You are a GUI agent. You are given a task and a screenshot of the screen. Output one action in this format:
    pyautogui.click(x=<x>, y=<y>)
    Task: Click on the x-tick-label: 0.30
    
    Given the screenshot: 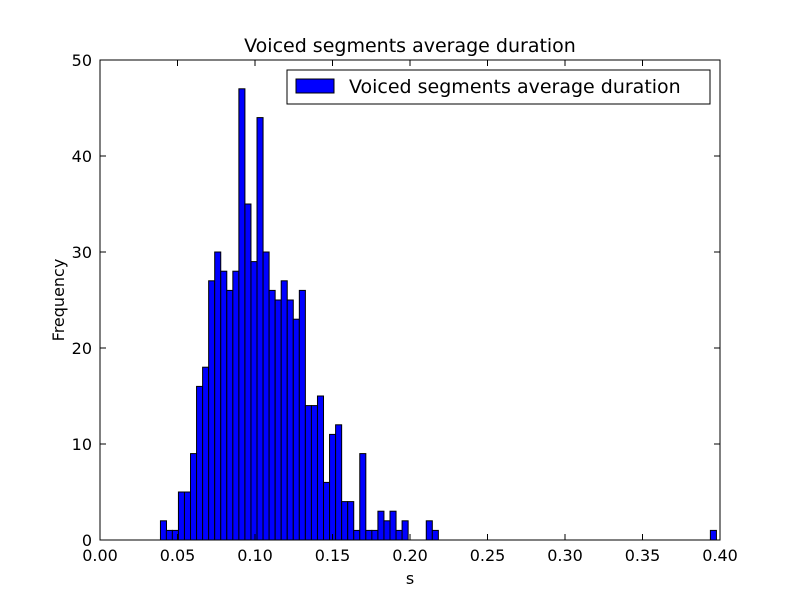 What is the action you would take?
    pyautogui.click(x=565, y=555)
    